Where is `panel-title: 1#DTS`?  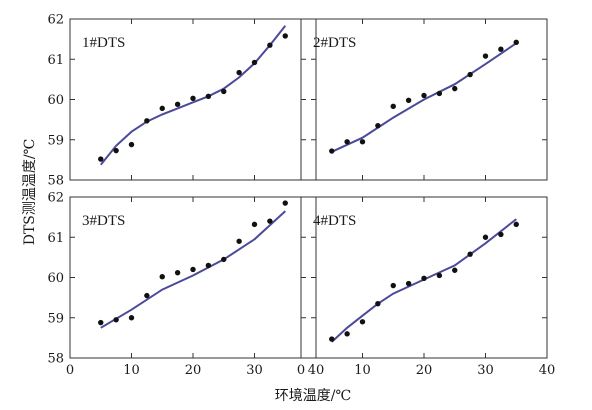 panel-title: 1#DTS is located at coordinates (103, 43).